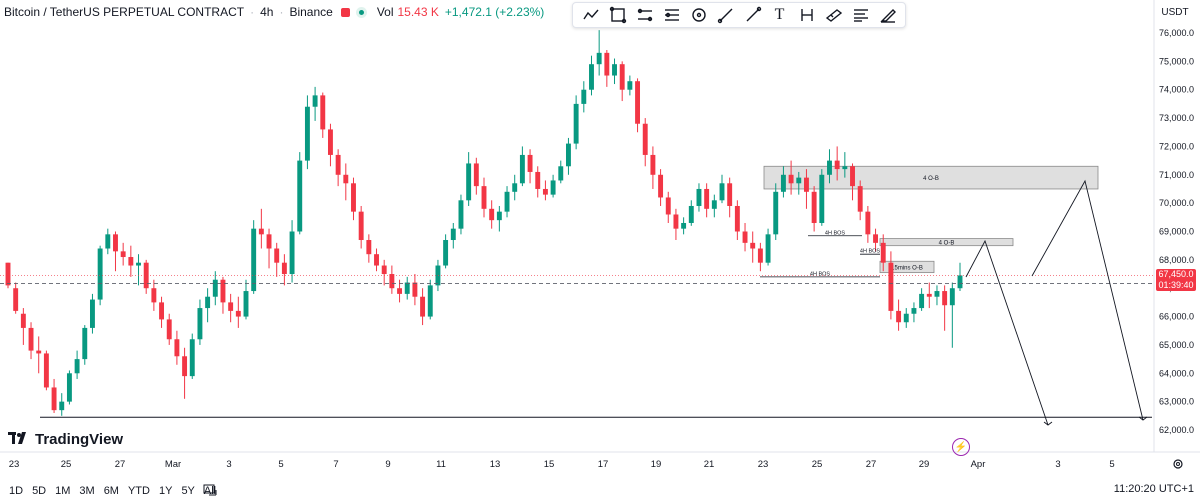 Image resolution: width=1200 pixels, height=502 pixels. What do you see at coordinates (907, 267) in the screenshot?
I see `order-block-zone` at bounding box center [907, 267].